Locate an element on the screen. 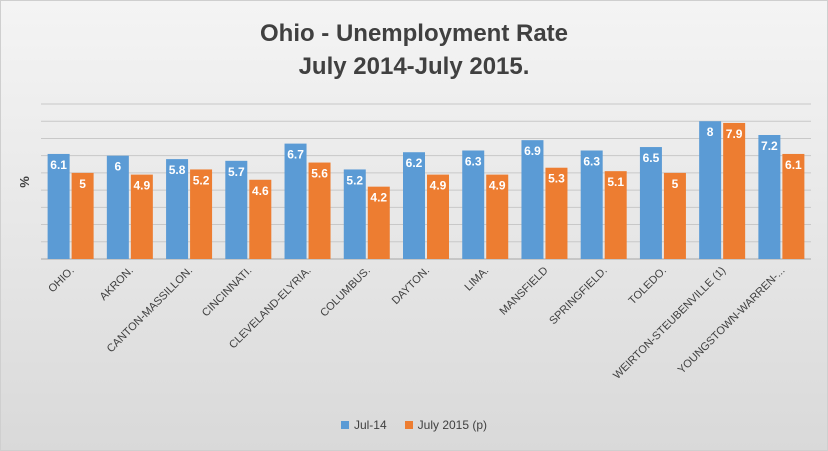 Image resolution: width=828 pixels, height=451 pixels. data-label: 6.9 is located at coordinates (532, 151).